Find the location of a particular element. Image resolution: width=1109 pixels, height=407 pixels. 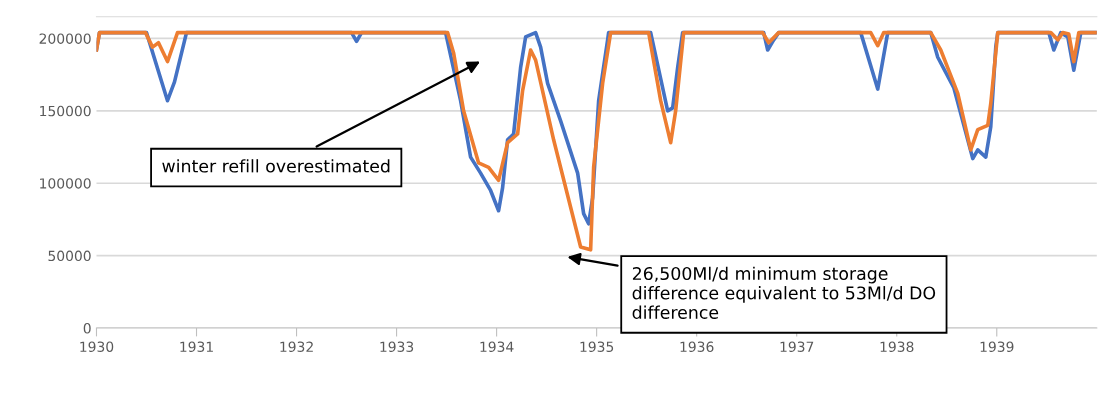

annotation: 26,500Ml/d minimum storage difference equivalent to 53Ml/d DO difference is located at coordinates (784, 292).